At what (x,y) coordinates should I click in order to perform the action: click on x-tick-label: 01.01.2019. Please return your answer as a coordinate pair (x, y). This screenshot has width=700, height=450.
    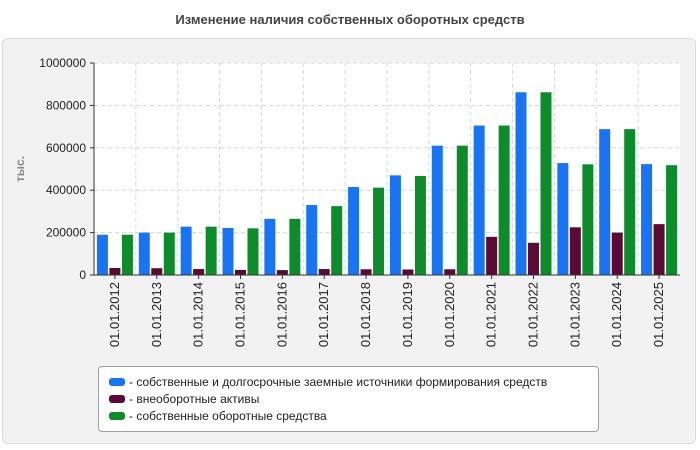
    Looking at the image, I should click on (407, 314).